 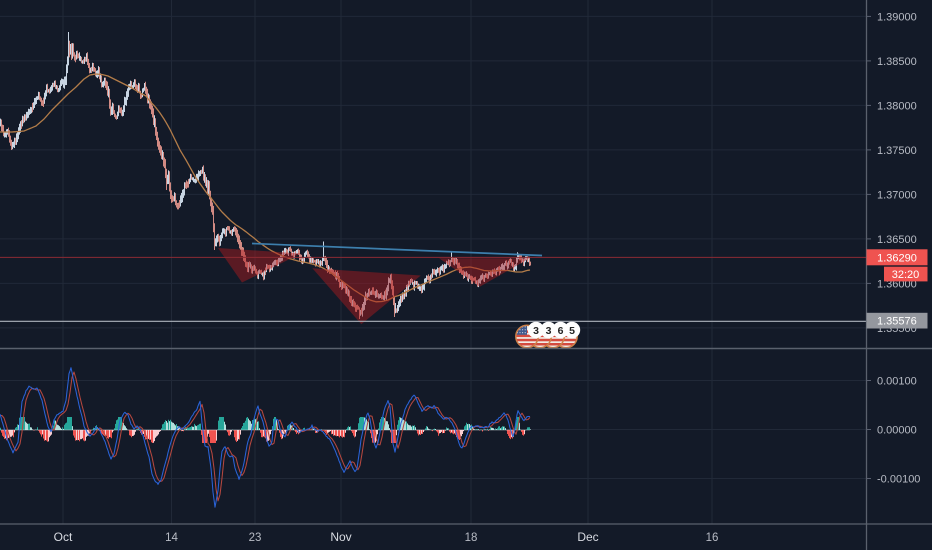 I want to click on svg-text: 1.36500, so click(x=897, y=240).